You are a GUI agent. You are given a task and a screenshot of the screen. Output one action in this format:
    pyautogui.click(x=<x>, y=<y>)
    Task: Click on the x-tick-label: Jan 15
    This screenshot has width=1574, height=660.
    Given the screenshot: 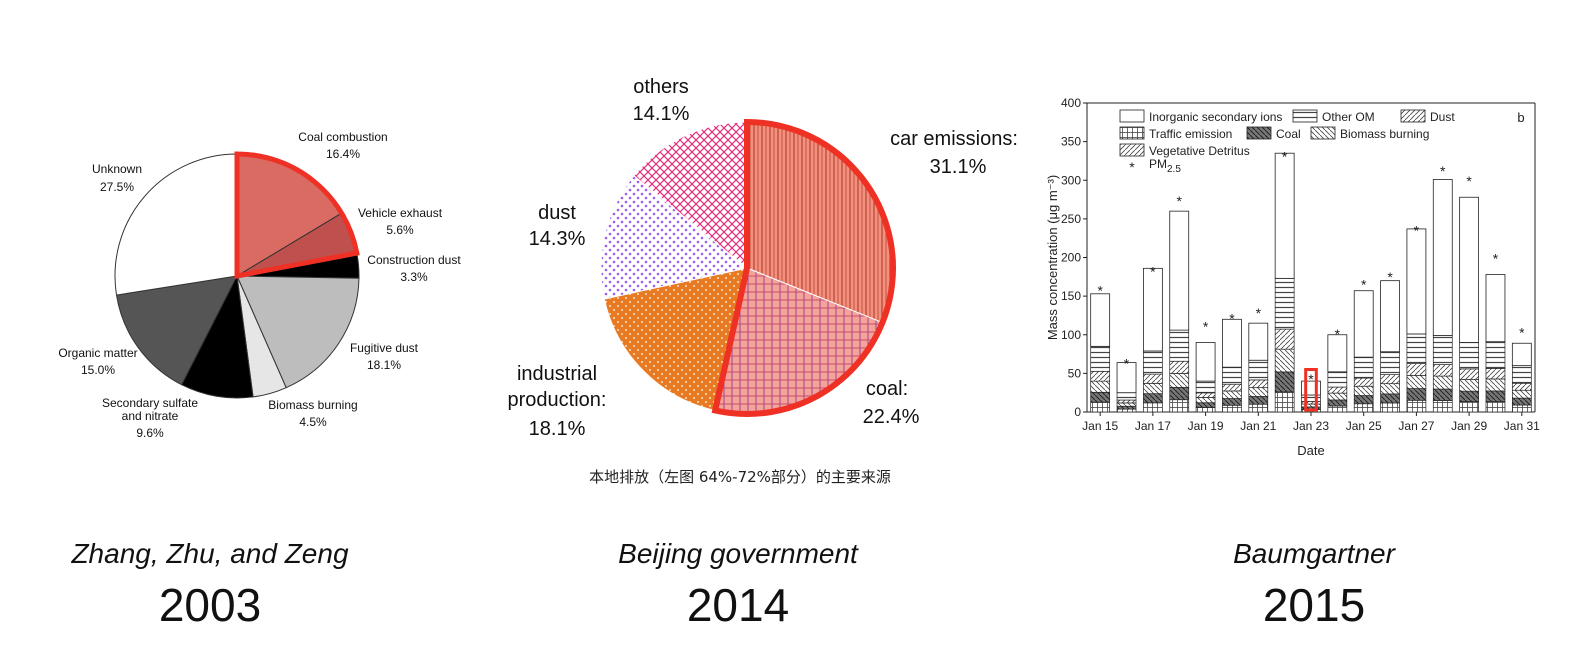 What is the action you would take?
    pyautogui.click(x=1100, y=426)
    